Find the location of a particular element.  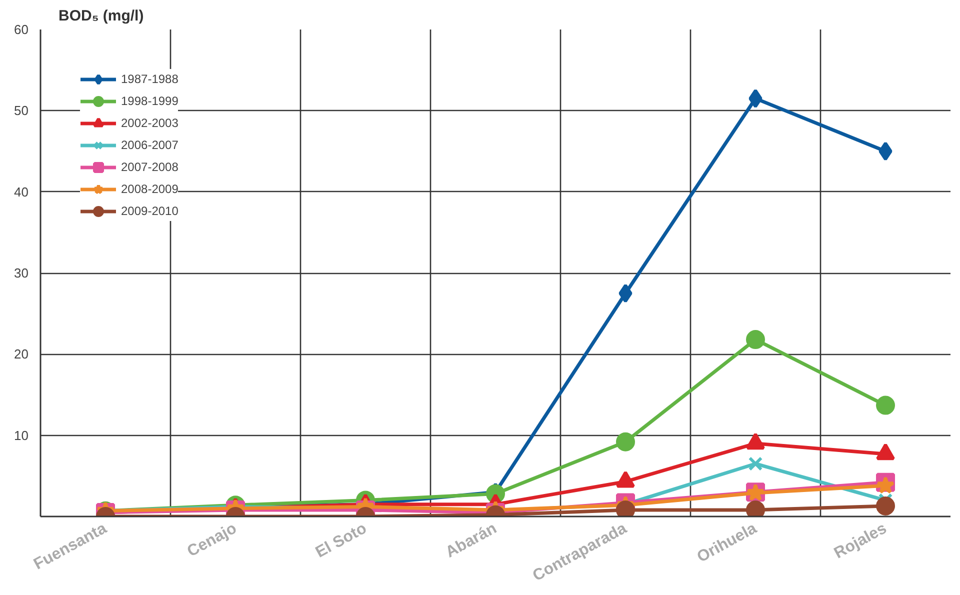

legend-label: 2006-2007 is located at coordinates (149, 145).